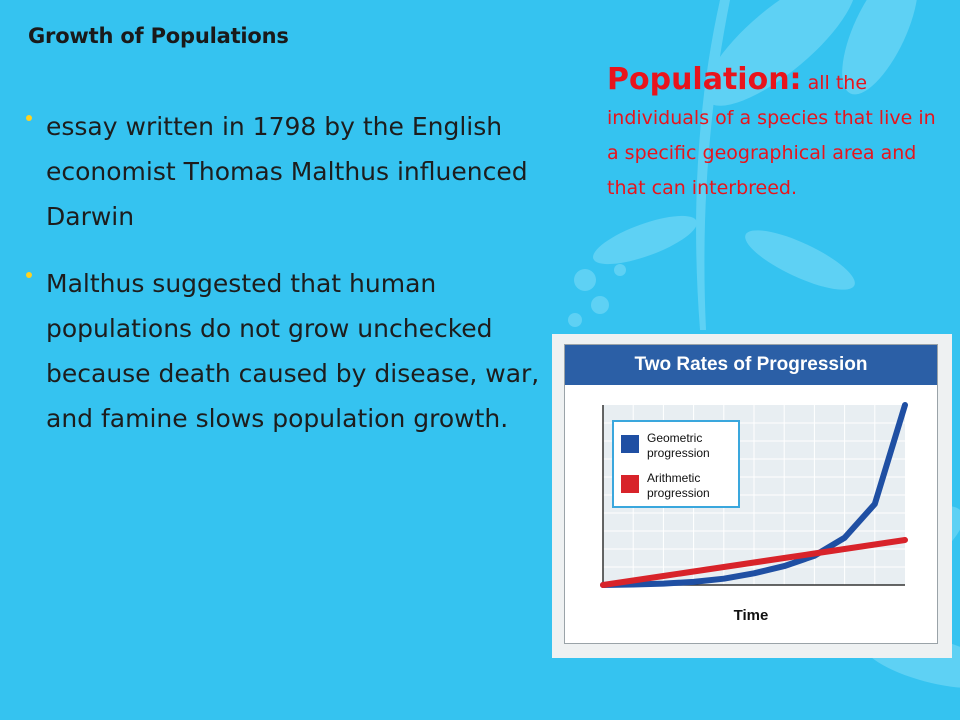 This screenshot has height=720, width=960. What do you see at coordinates (751, 365) in the screenshot?
I see `chart-title: Two Rates of Progression` at bounding box center [751, 365].